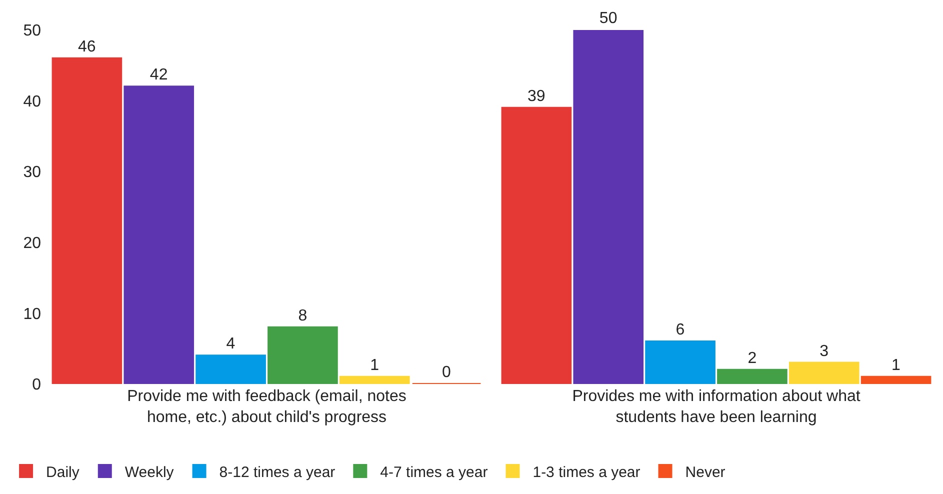  What do you see at coordinates (434, 472) in the screenshot?
I see `legend-label: 4-7 times a year` at bounding box center [434, 472].